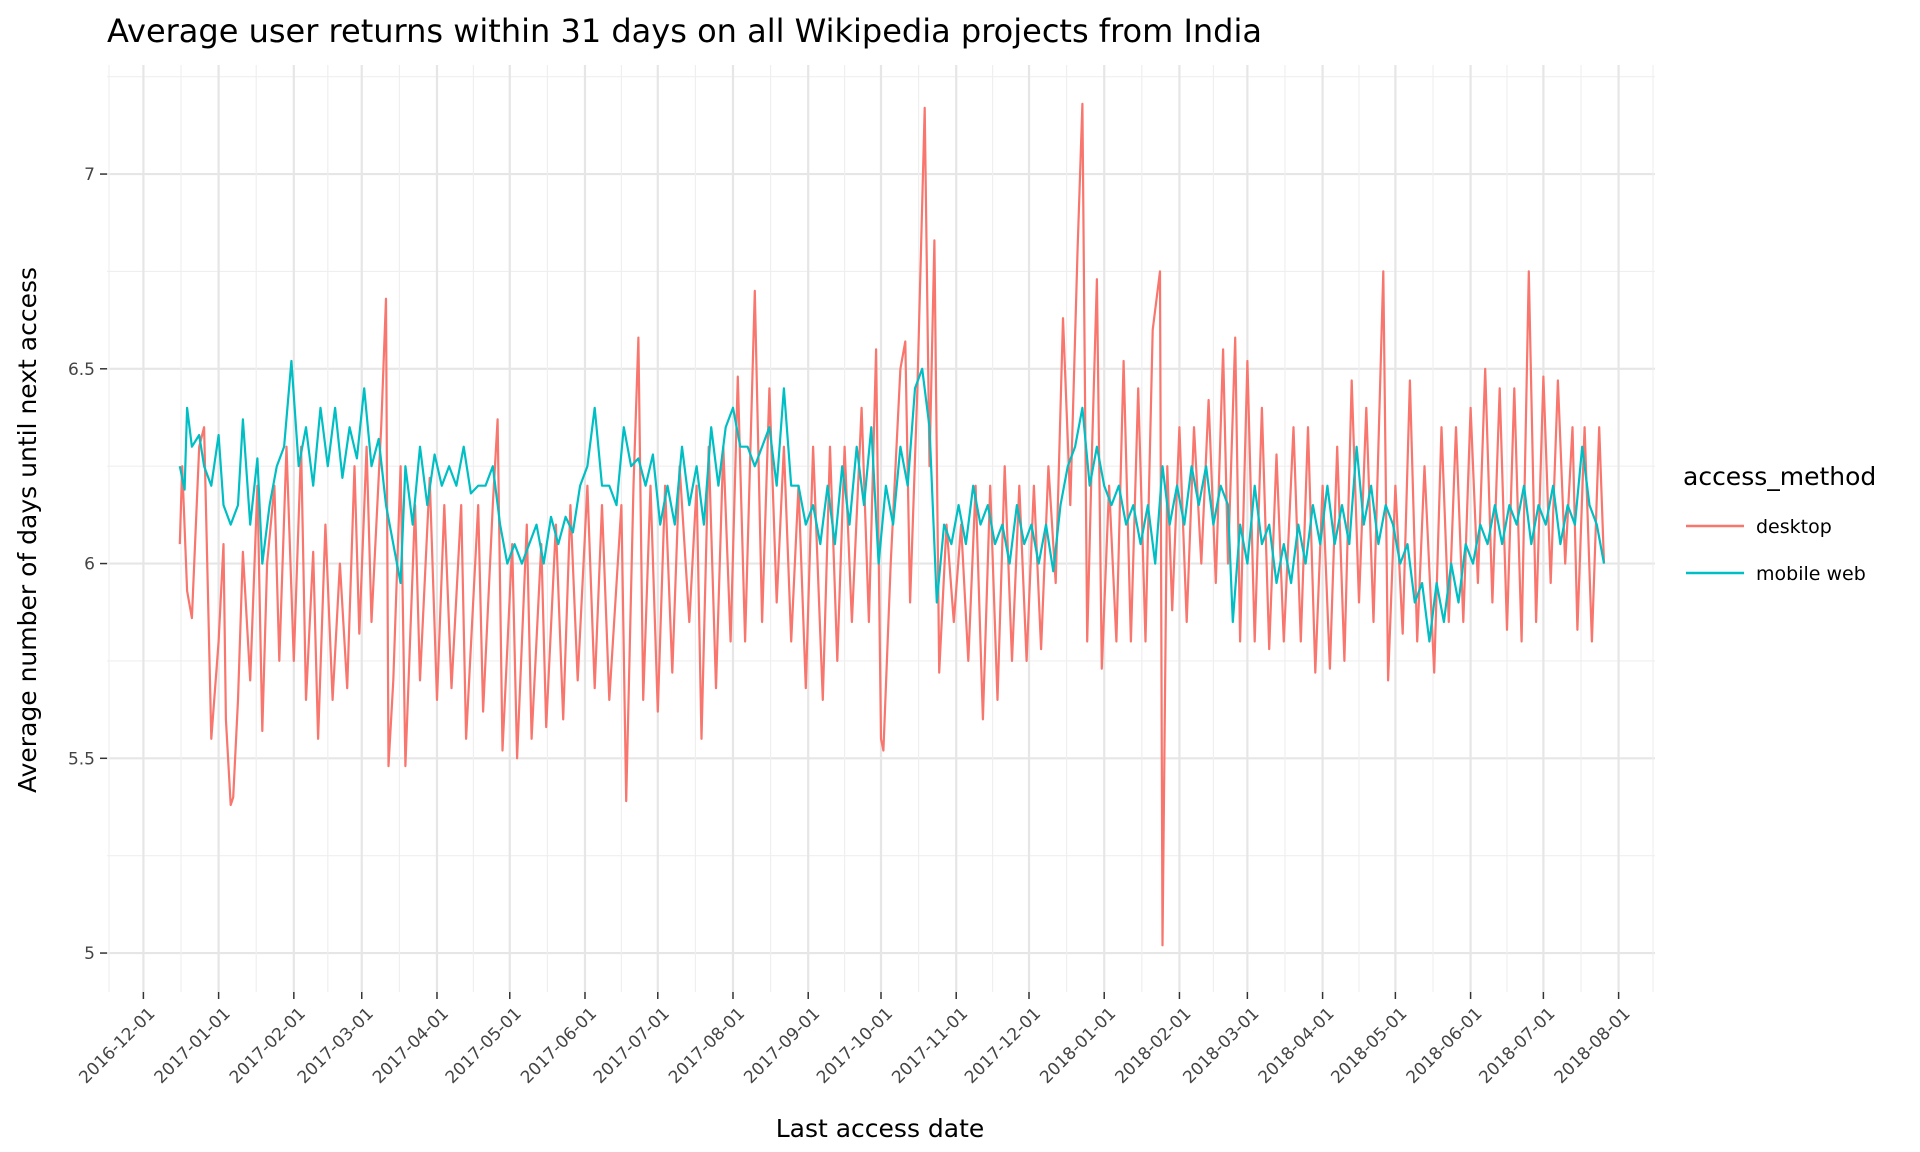 The image size is (1920, 1152). Describe the element at coordinates (880, 1128) in the screenshot. I see `x-axis-title: Last access date` at that location.